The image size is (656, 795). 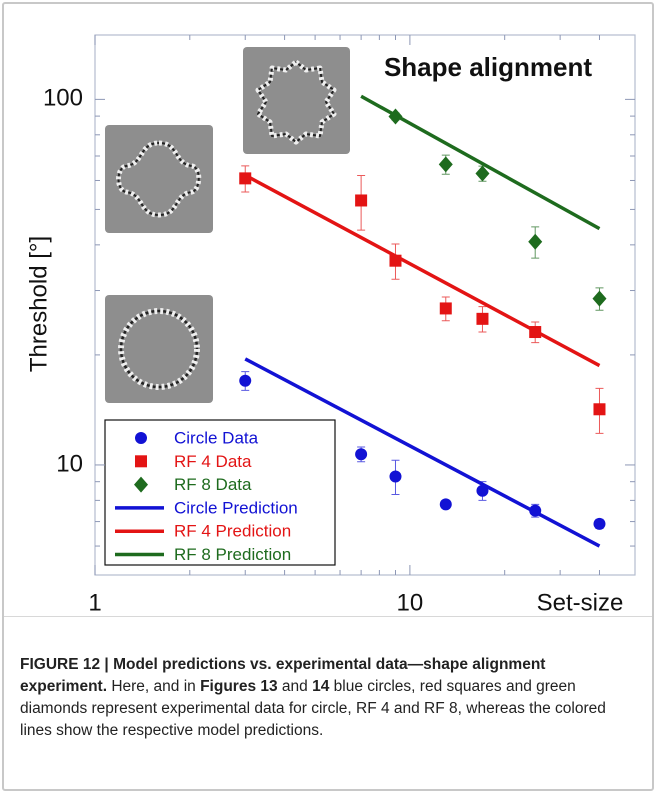 I want to click on x-tick-label: 10, so click(x=410, y=601).